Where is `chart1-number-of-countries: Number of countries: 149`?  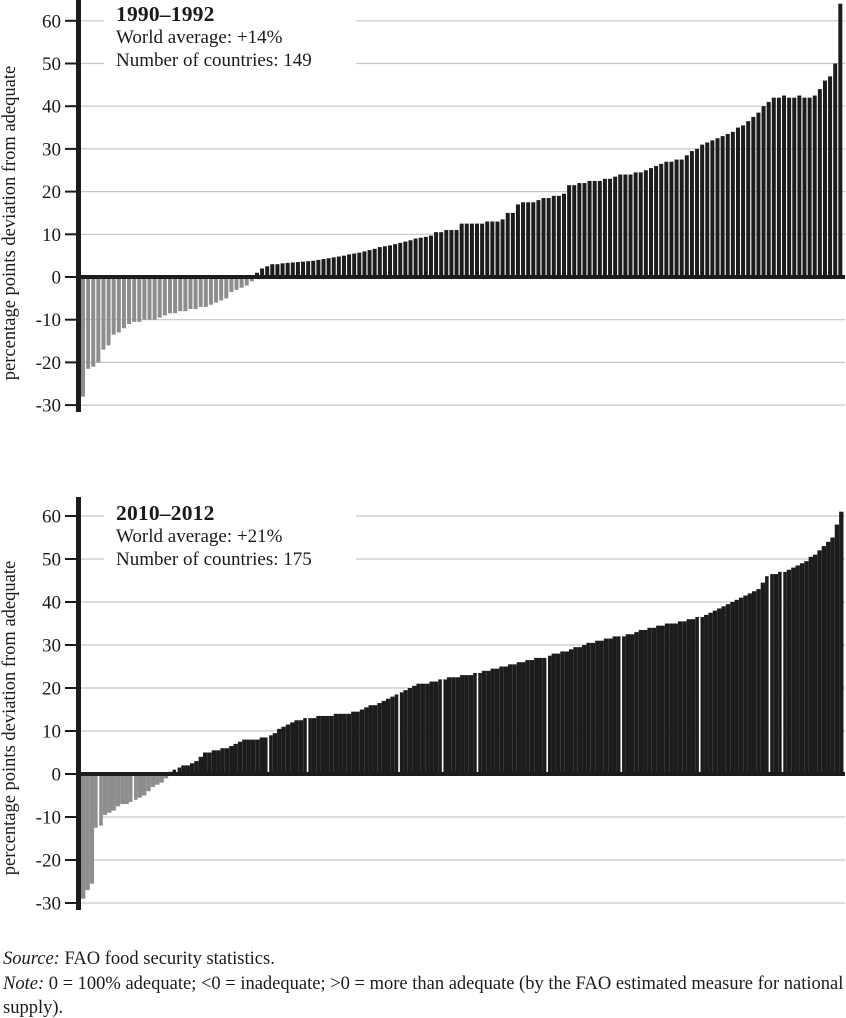
chart1-number-of-countries: Number of countries: 149 is located at coordinates (214, 60).